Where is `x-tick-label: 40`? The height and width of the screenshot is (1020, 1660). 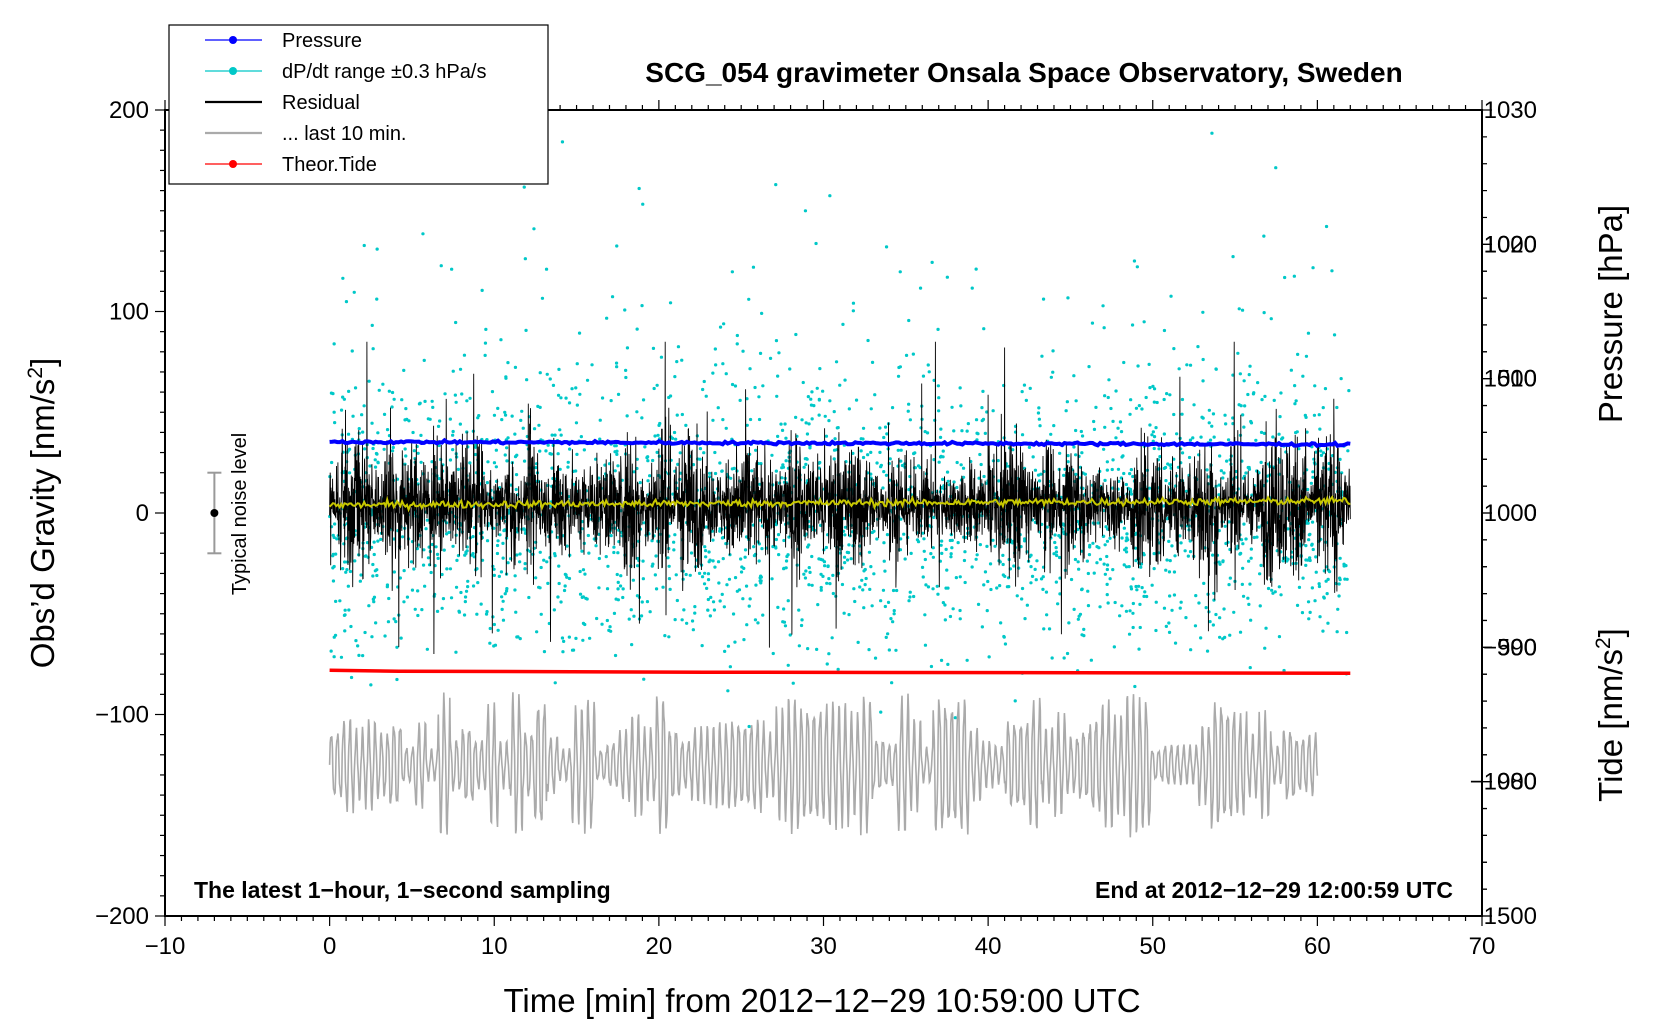 x-tick-label: 40 is located at coordinates (988, 946).